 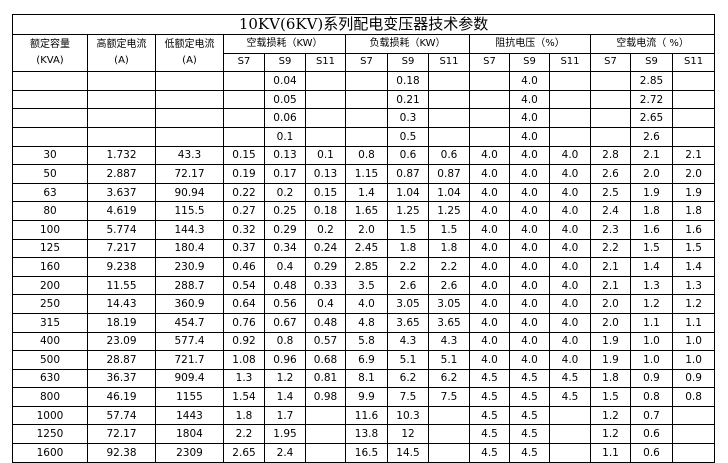 I want to click on table-cell: 0.48, so click(x=285, y=285).